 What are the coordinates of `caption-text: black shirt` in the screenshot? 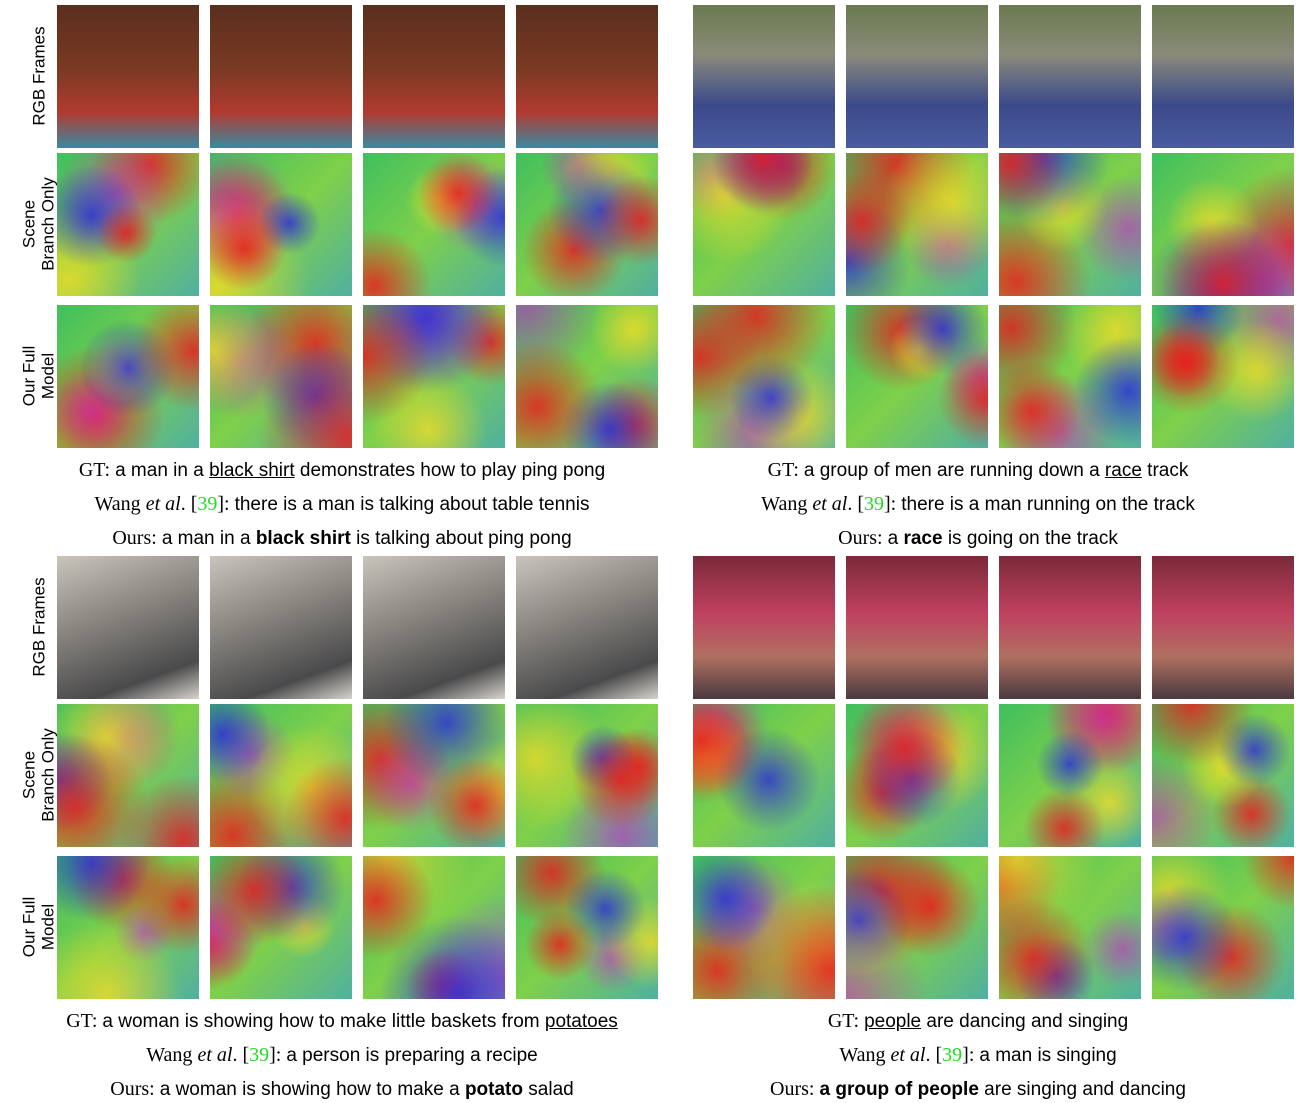 It's located at (252, 470).